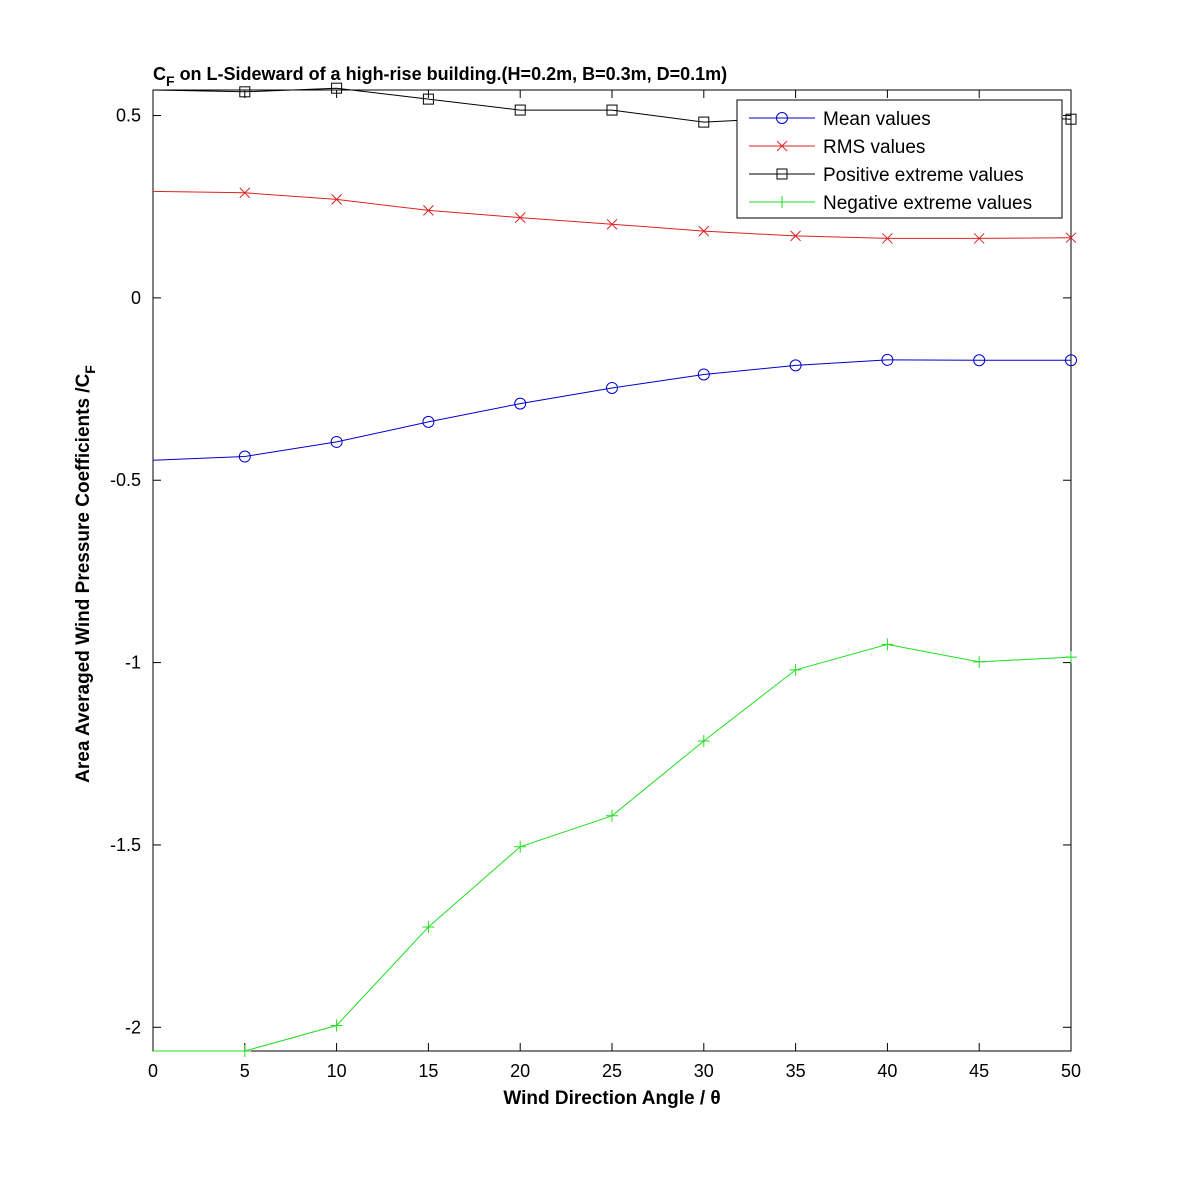 Image resolution: width=1183 pixels, height=1183 pixels. Describe the element at coordinates (927, 203) in the screenshot. I see `legend-label: Negative extreme values` at that location.